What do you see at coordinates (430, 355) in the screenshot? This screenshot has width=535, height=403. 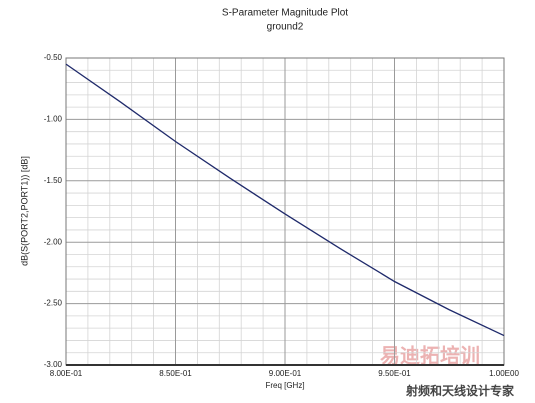 I see `watermark-logo: 易迪拓培训` at bounding box center [430, 355].